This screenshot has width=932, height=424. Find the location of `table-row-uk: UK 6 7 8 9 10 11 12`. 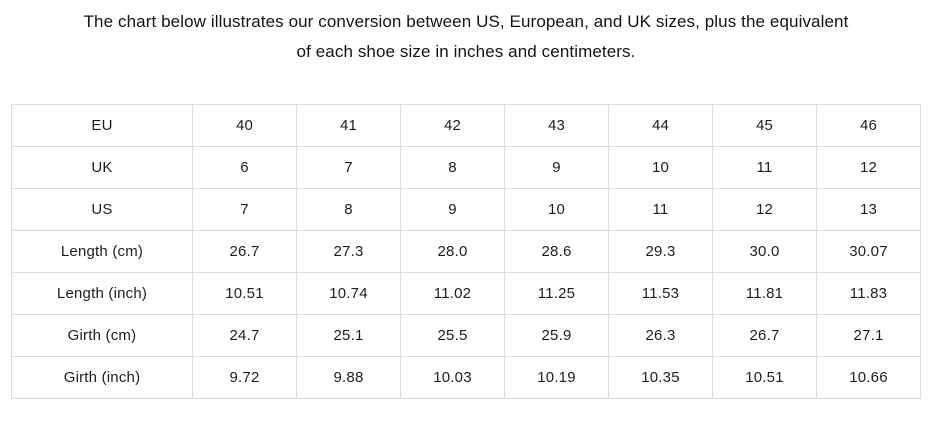

table-row-uk: UK 6 7 8 9 10 11 12 is located at coordinates (466, 167).